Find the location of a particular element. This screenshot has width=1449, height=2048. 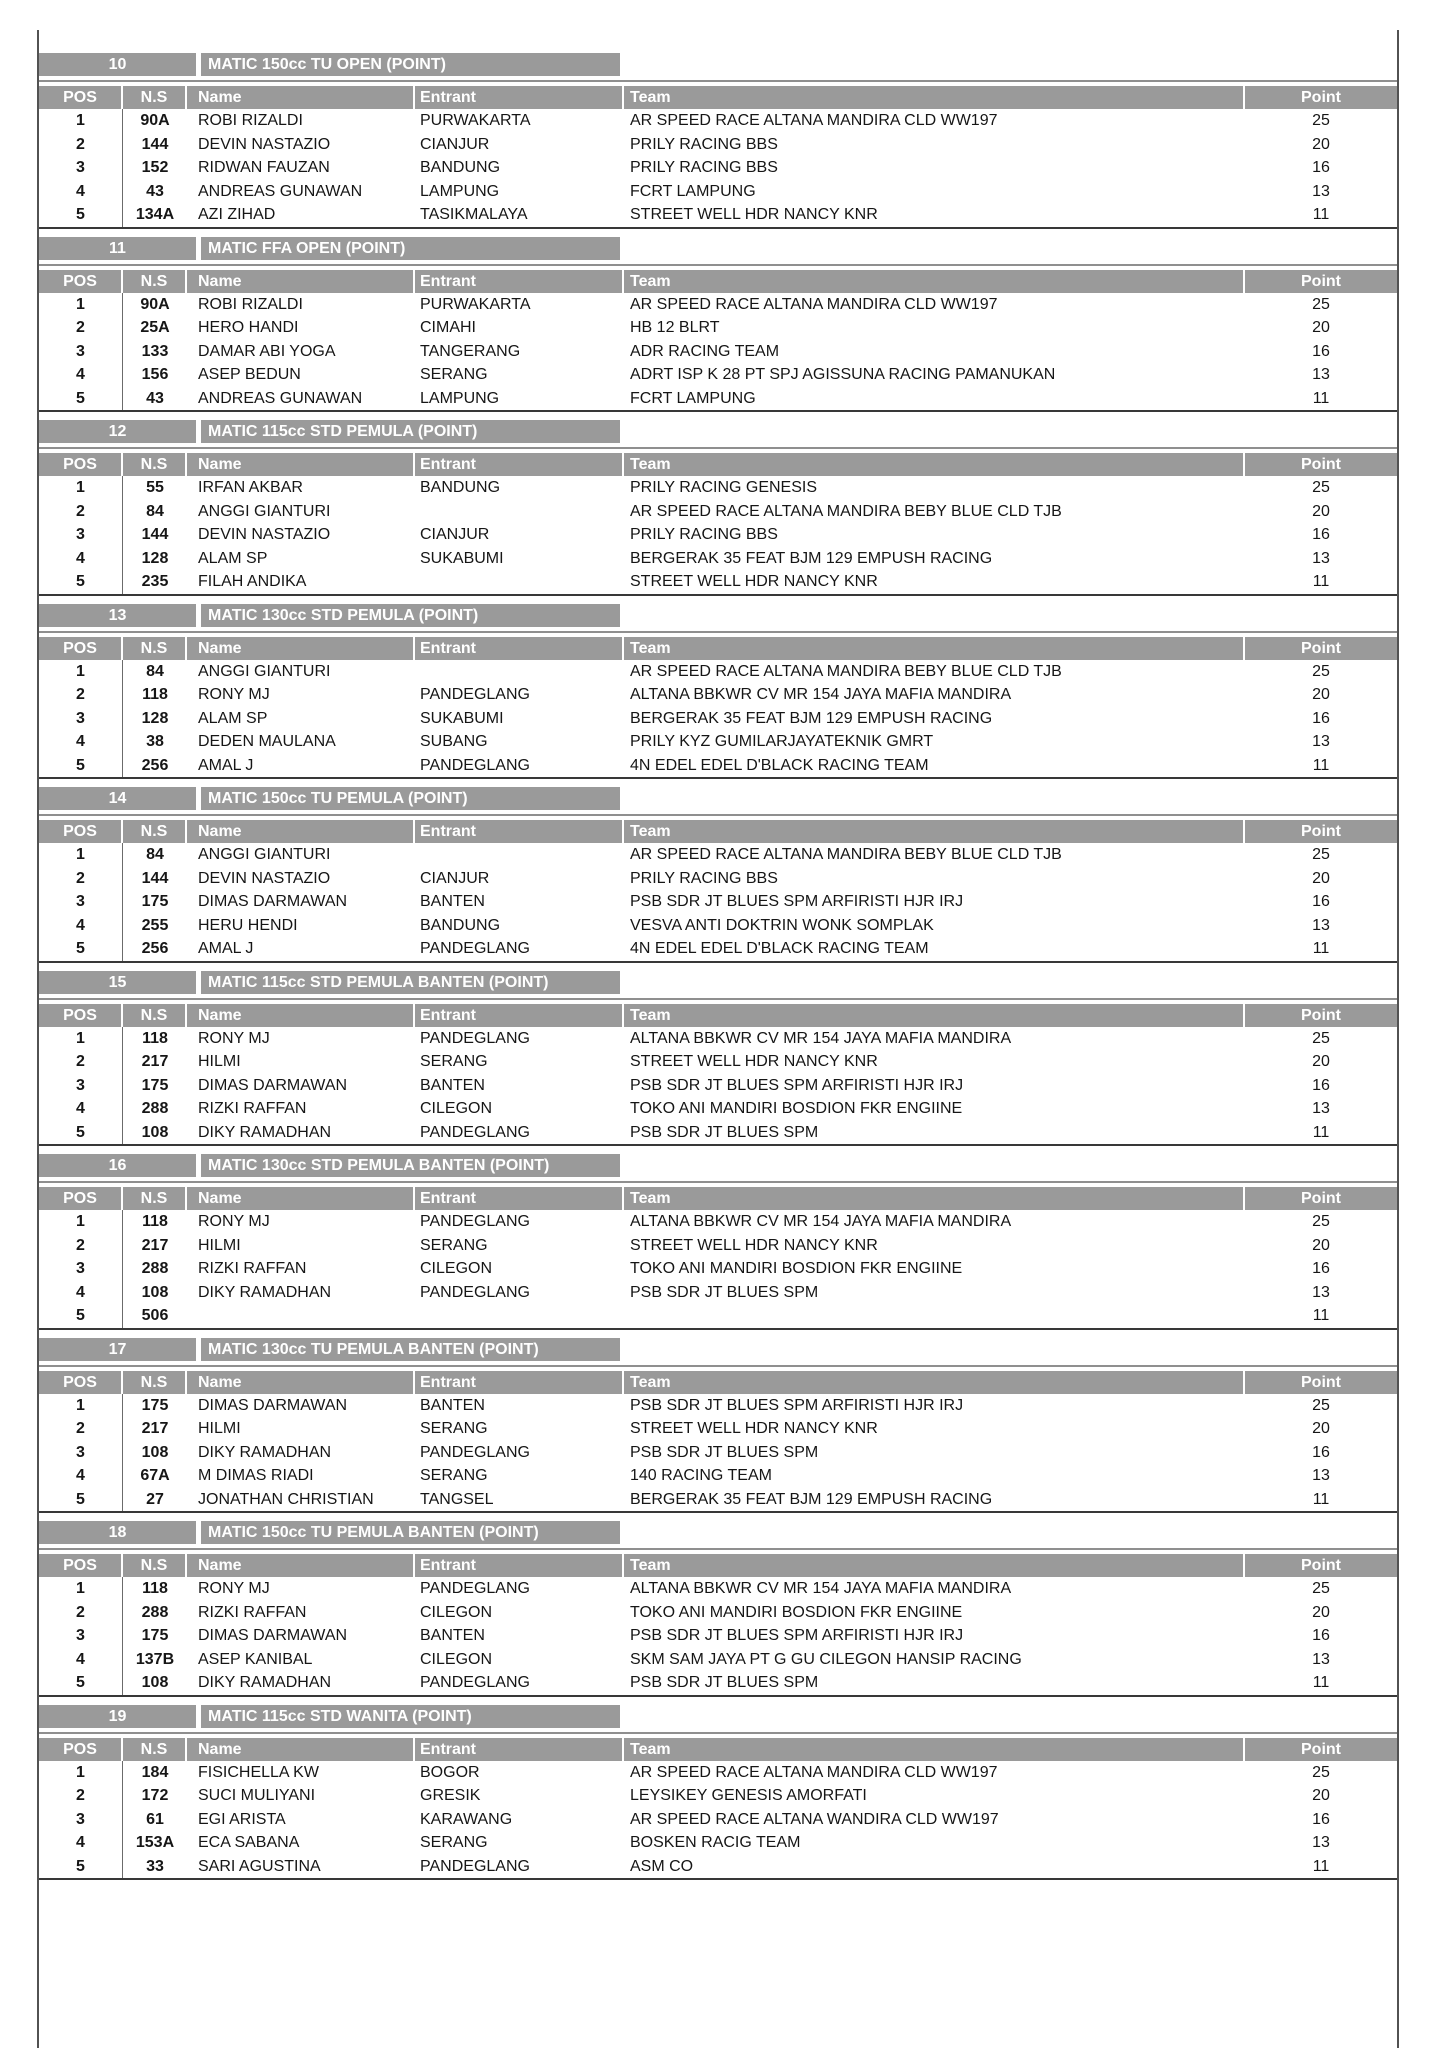

section-number: 13 is located at coordinates (117, 615).